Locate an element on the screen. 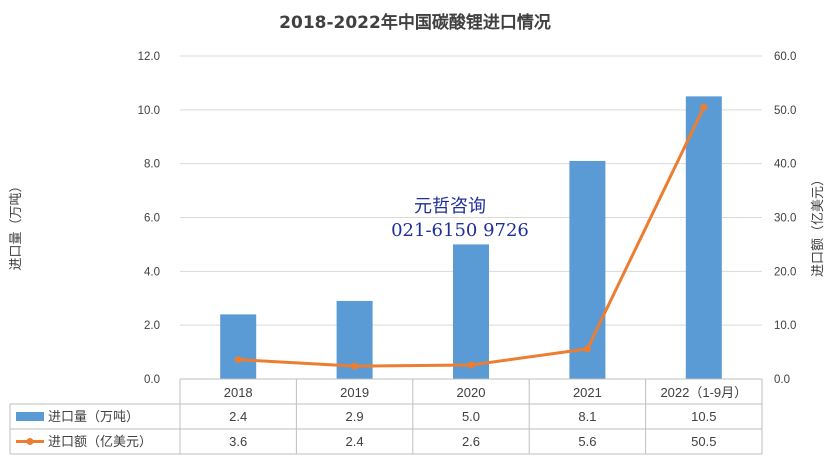 The image size is (830, 464). right-tick-label: 10.0 is located at coordinates (785, 326).